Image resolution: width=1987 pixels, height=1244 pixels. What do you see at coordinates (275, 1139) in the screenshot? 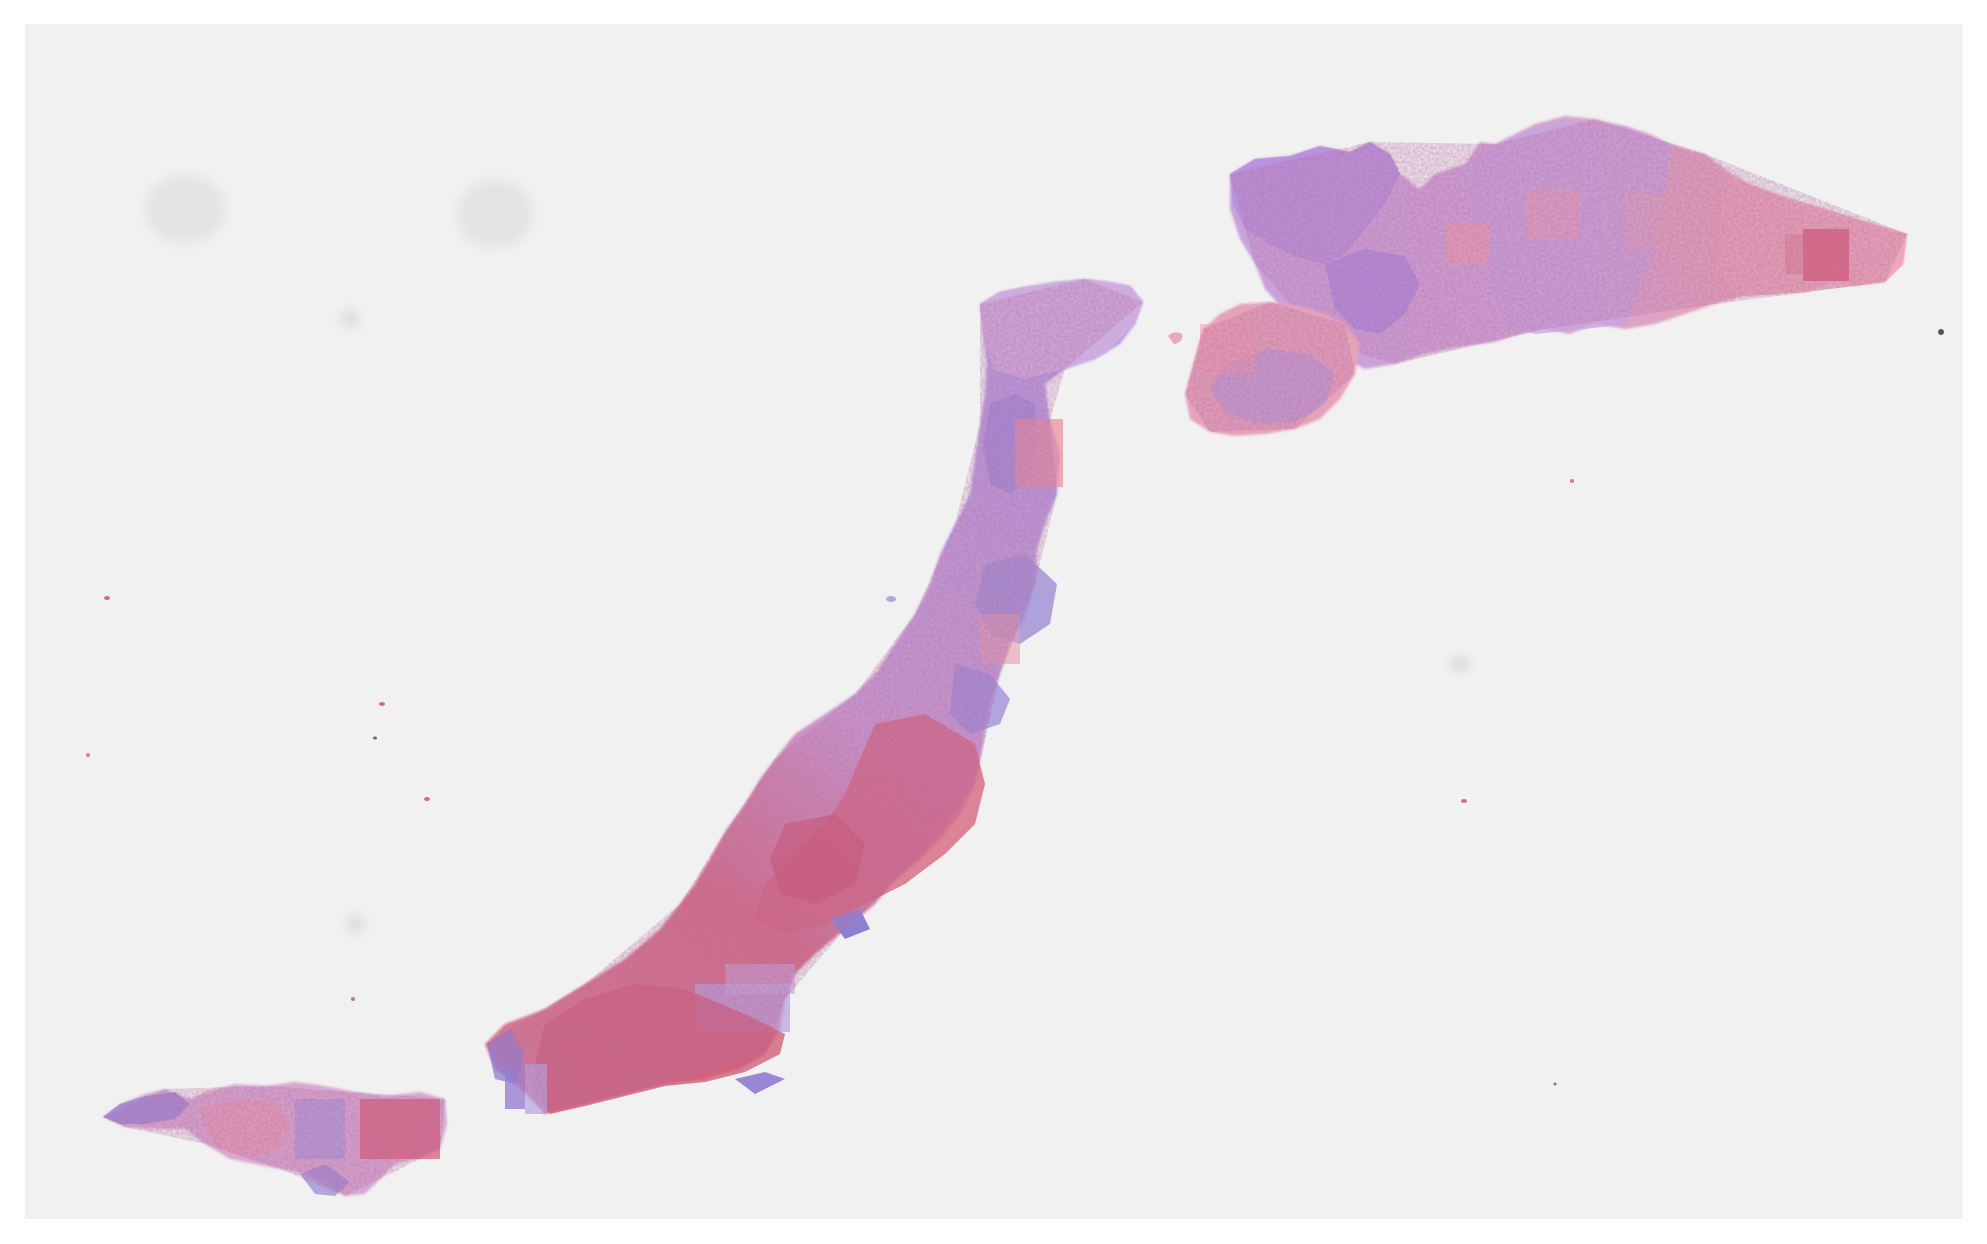
I see `lower-left-tissue-fragment` at bounding box center [275, 1139].